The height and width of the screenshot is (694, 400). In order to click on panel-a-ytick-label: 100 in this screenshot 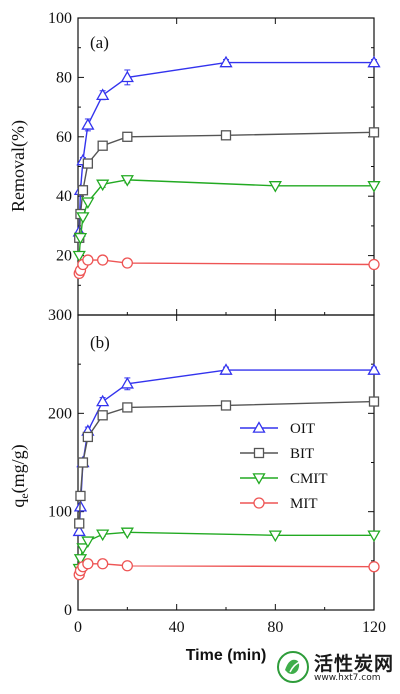, I will do `click(60, 18)`.